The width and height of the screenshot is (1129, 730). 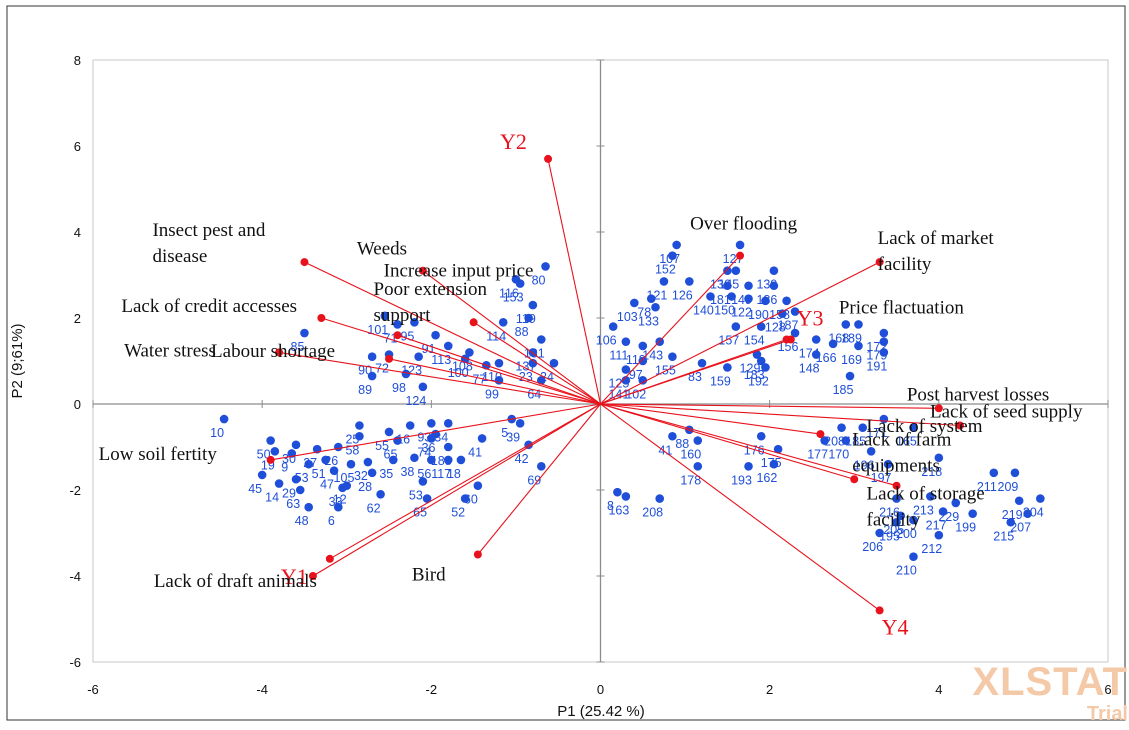 What do you see at coordinates (365, 390) in the screenshot?
I see `observation-label: 89` at bounding box center [365, 390].